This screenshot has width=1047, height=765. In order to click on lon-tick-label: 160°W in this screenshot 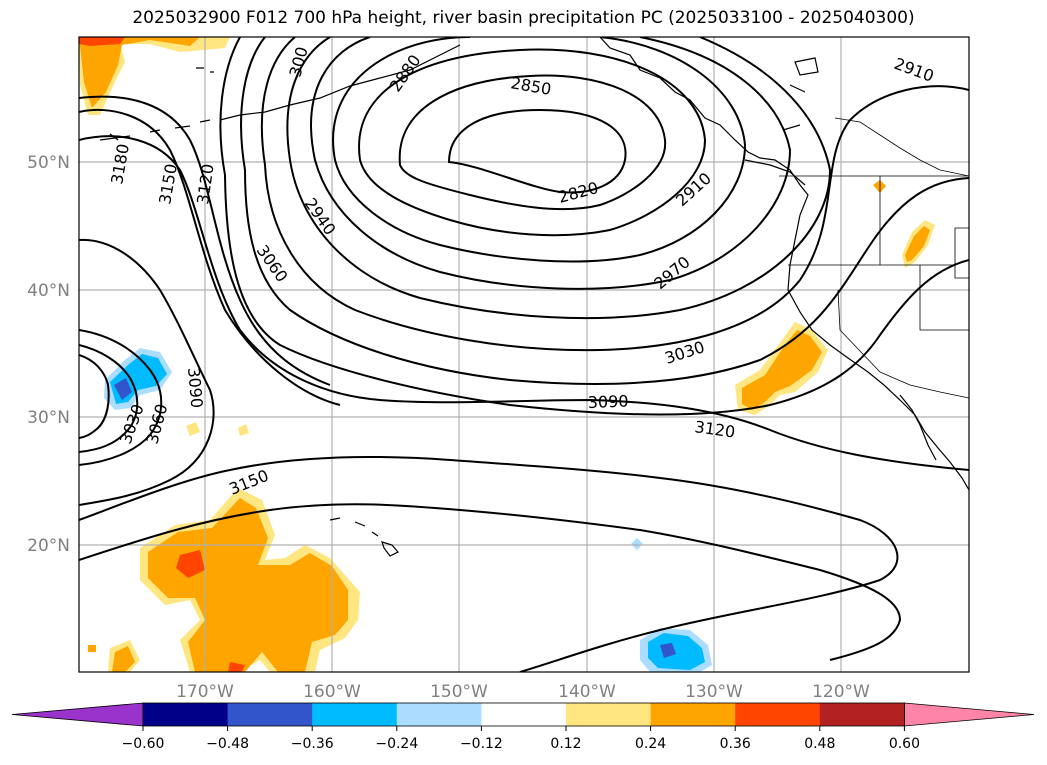, I will do `click(332, 692)`.